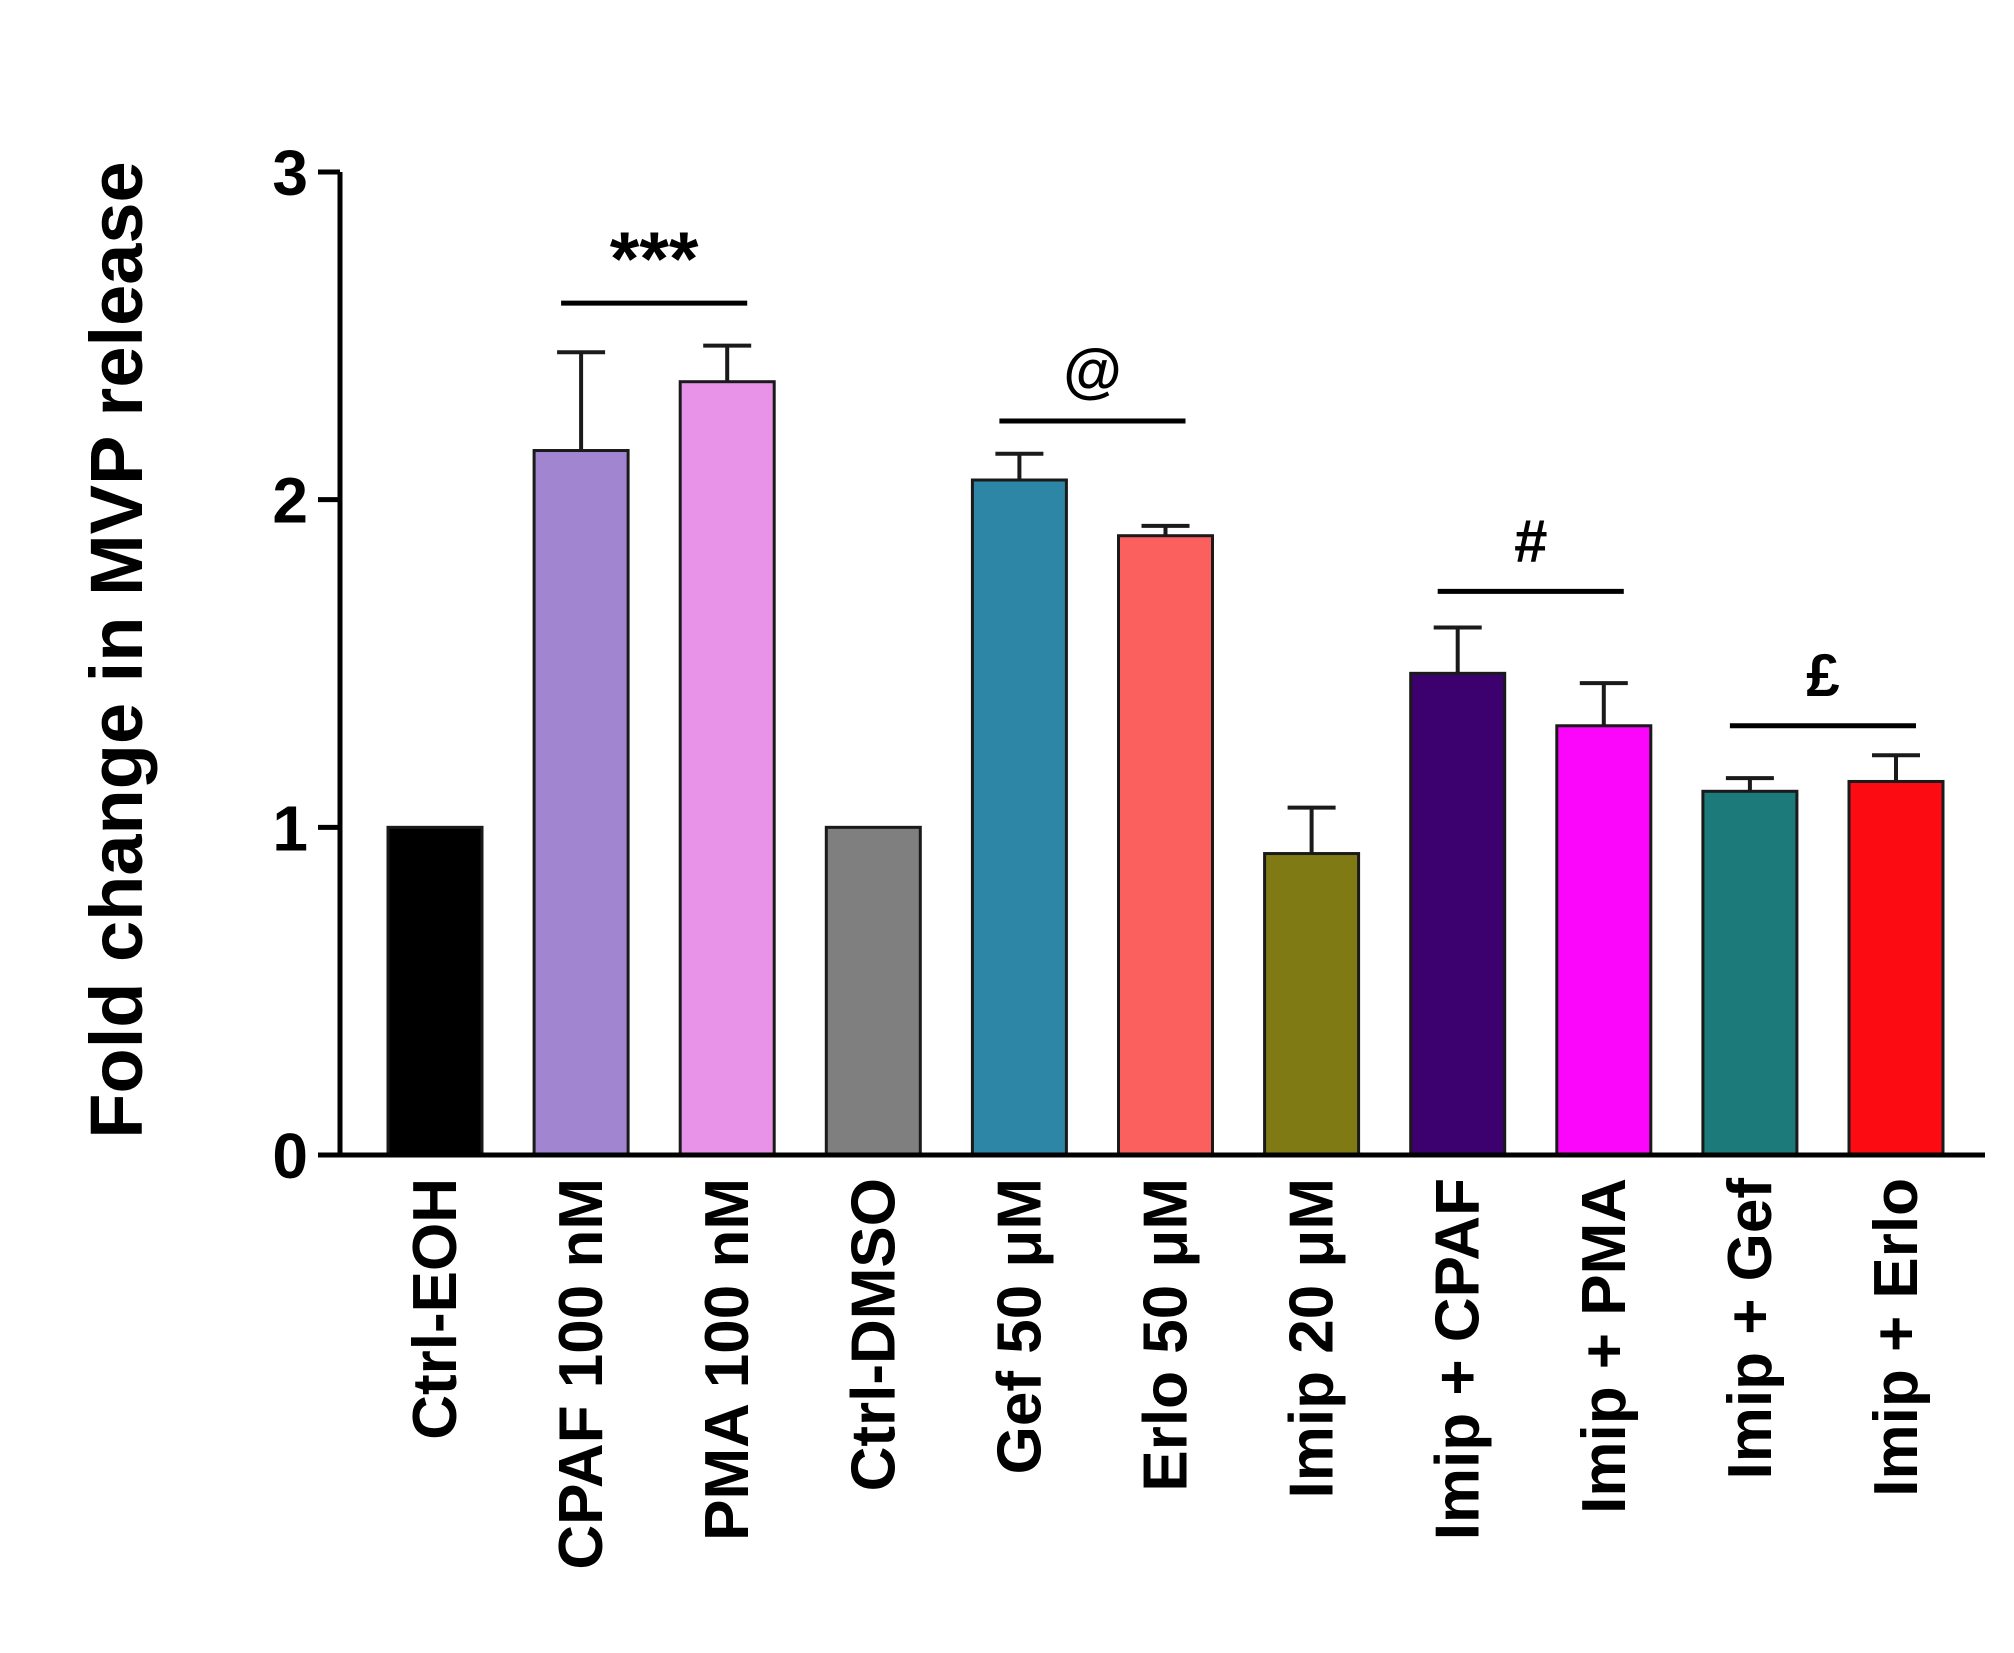  Describe the element at coordinates (1822, 675) in the screenshot. I see `significance-label: £` at that location.